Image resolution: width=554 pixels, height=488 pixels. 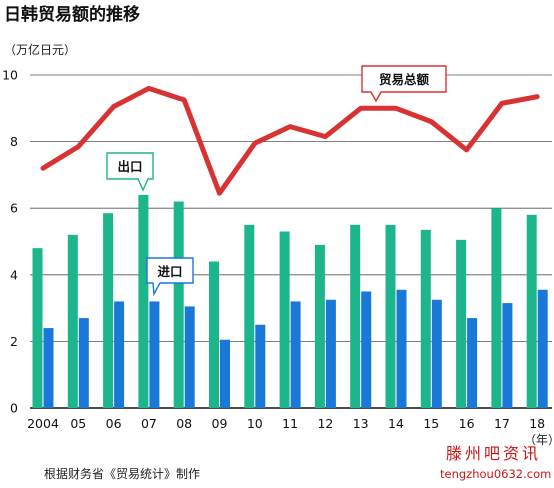 What do you see at coordinates (539, 440) in the screenshot?
I see `x-unit-label: （年）` at bounding box center [539, 440].